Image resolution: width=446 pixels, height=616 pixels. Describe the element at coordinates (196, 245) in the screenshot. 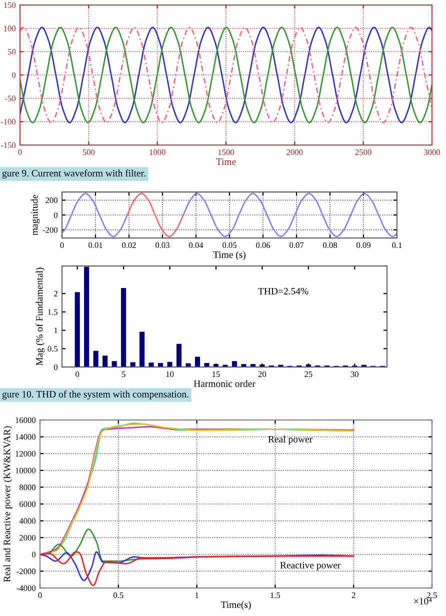

I see `x-tick-label: 0.04` at that location.